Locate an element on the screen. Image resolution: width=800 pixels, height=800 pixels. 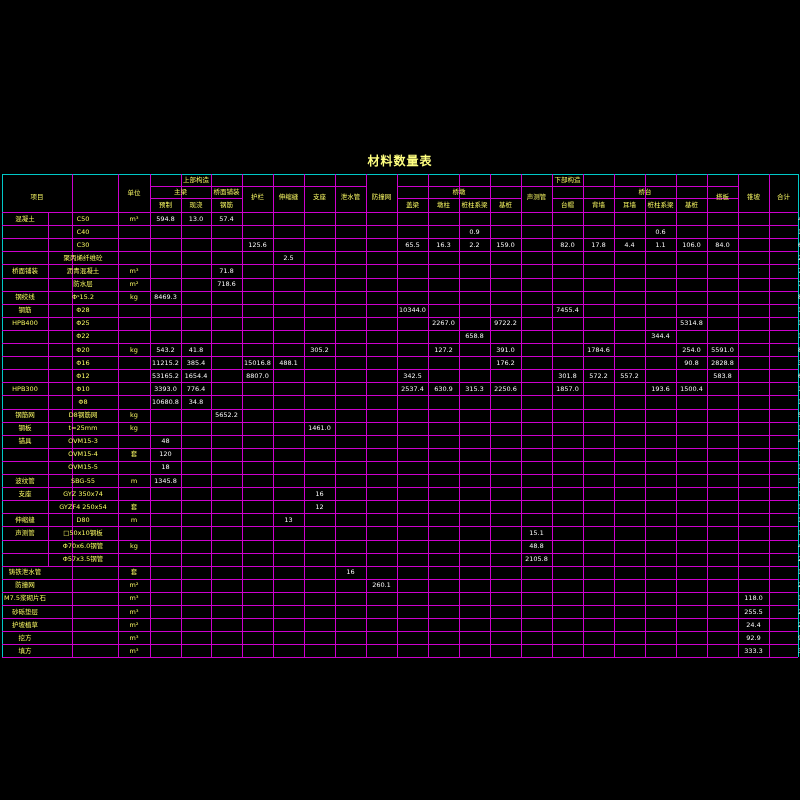
header-guardrail: 护栏 is located at coordinates (257, 197).